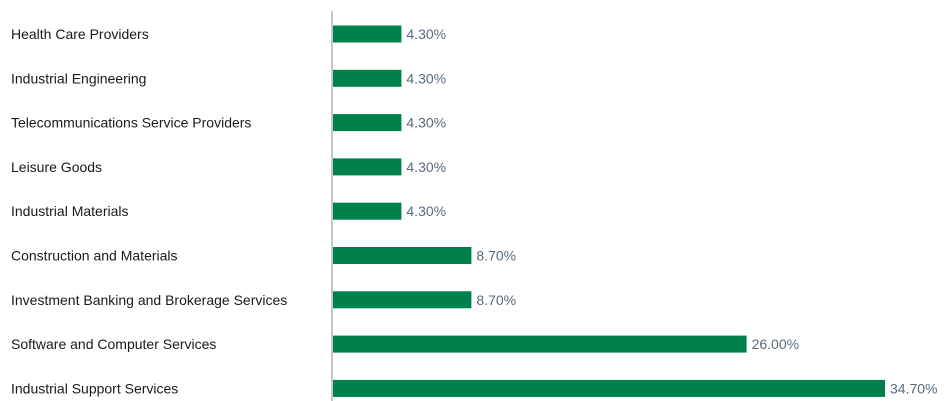  What do you see at coordinates (775, 344) in the screenshot?
I see `value-label-8: 26.00%` at bounding box center [775, 344].